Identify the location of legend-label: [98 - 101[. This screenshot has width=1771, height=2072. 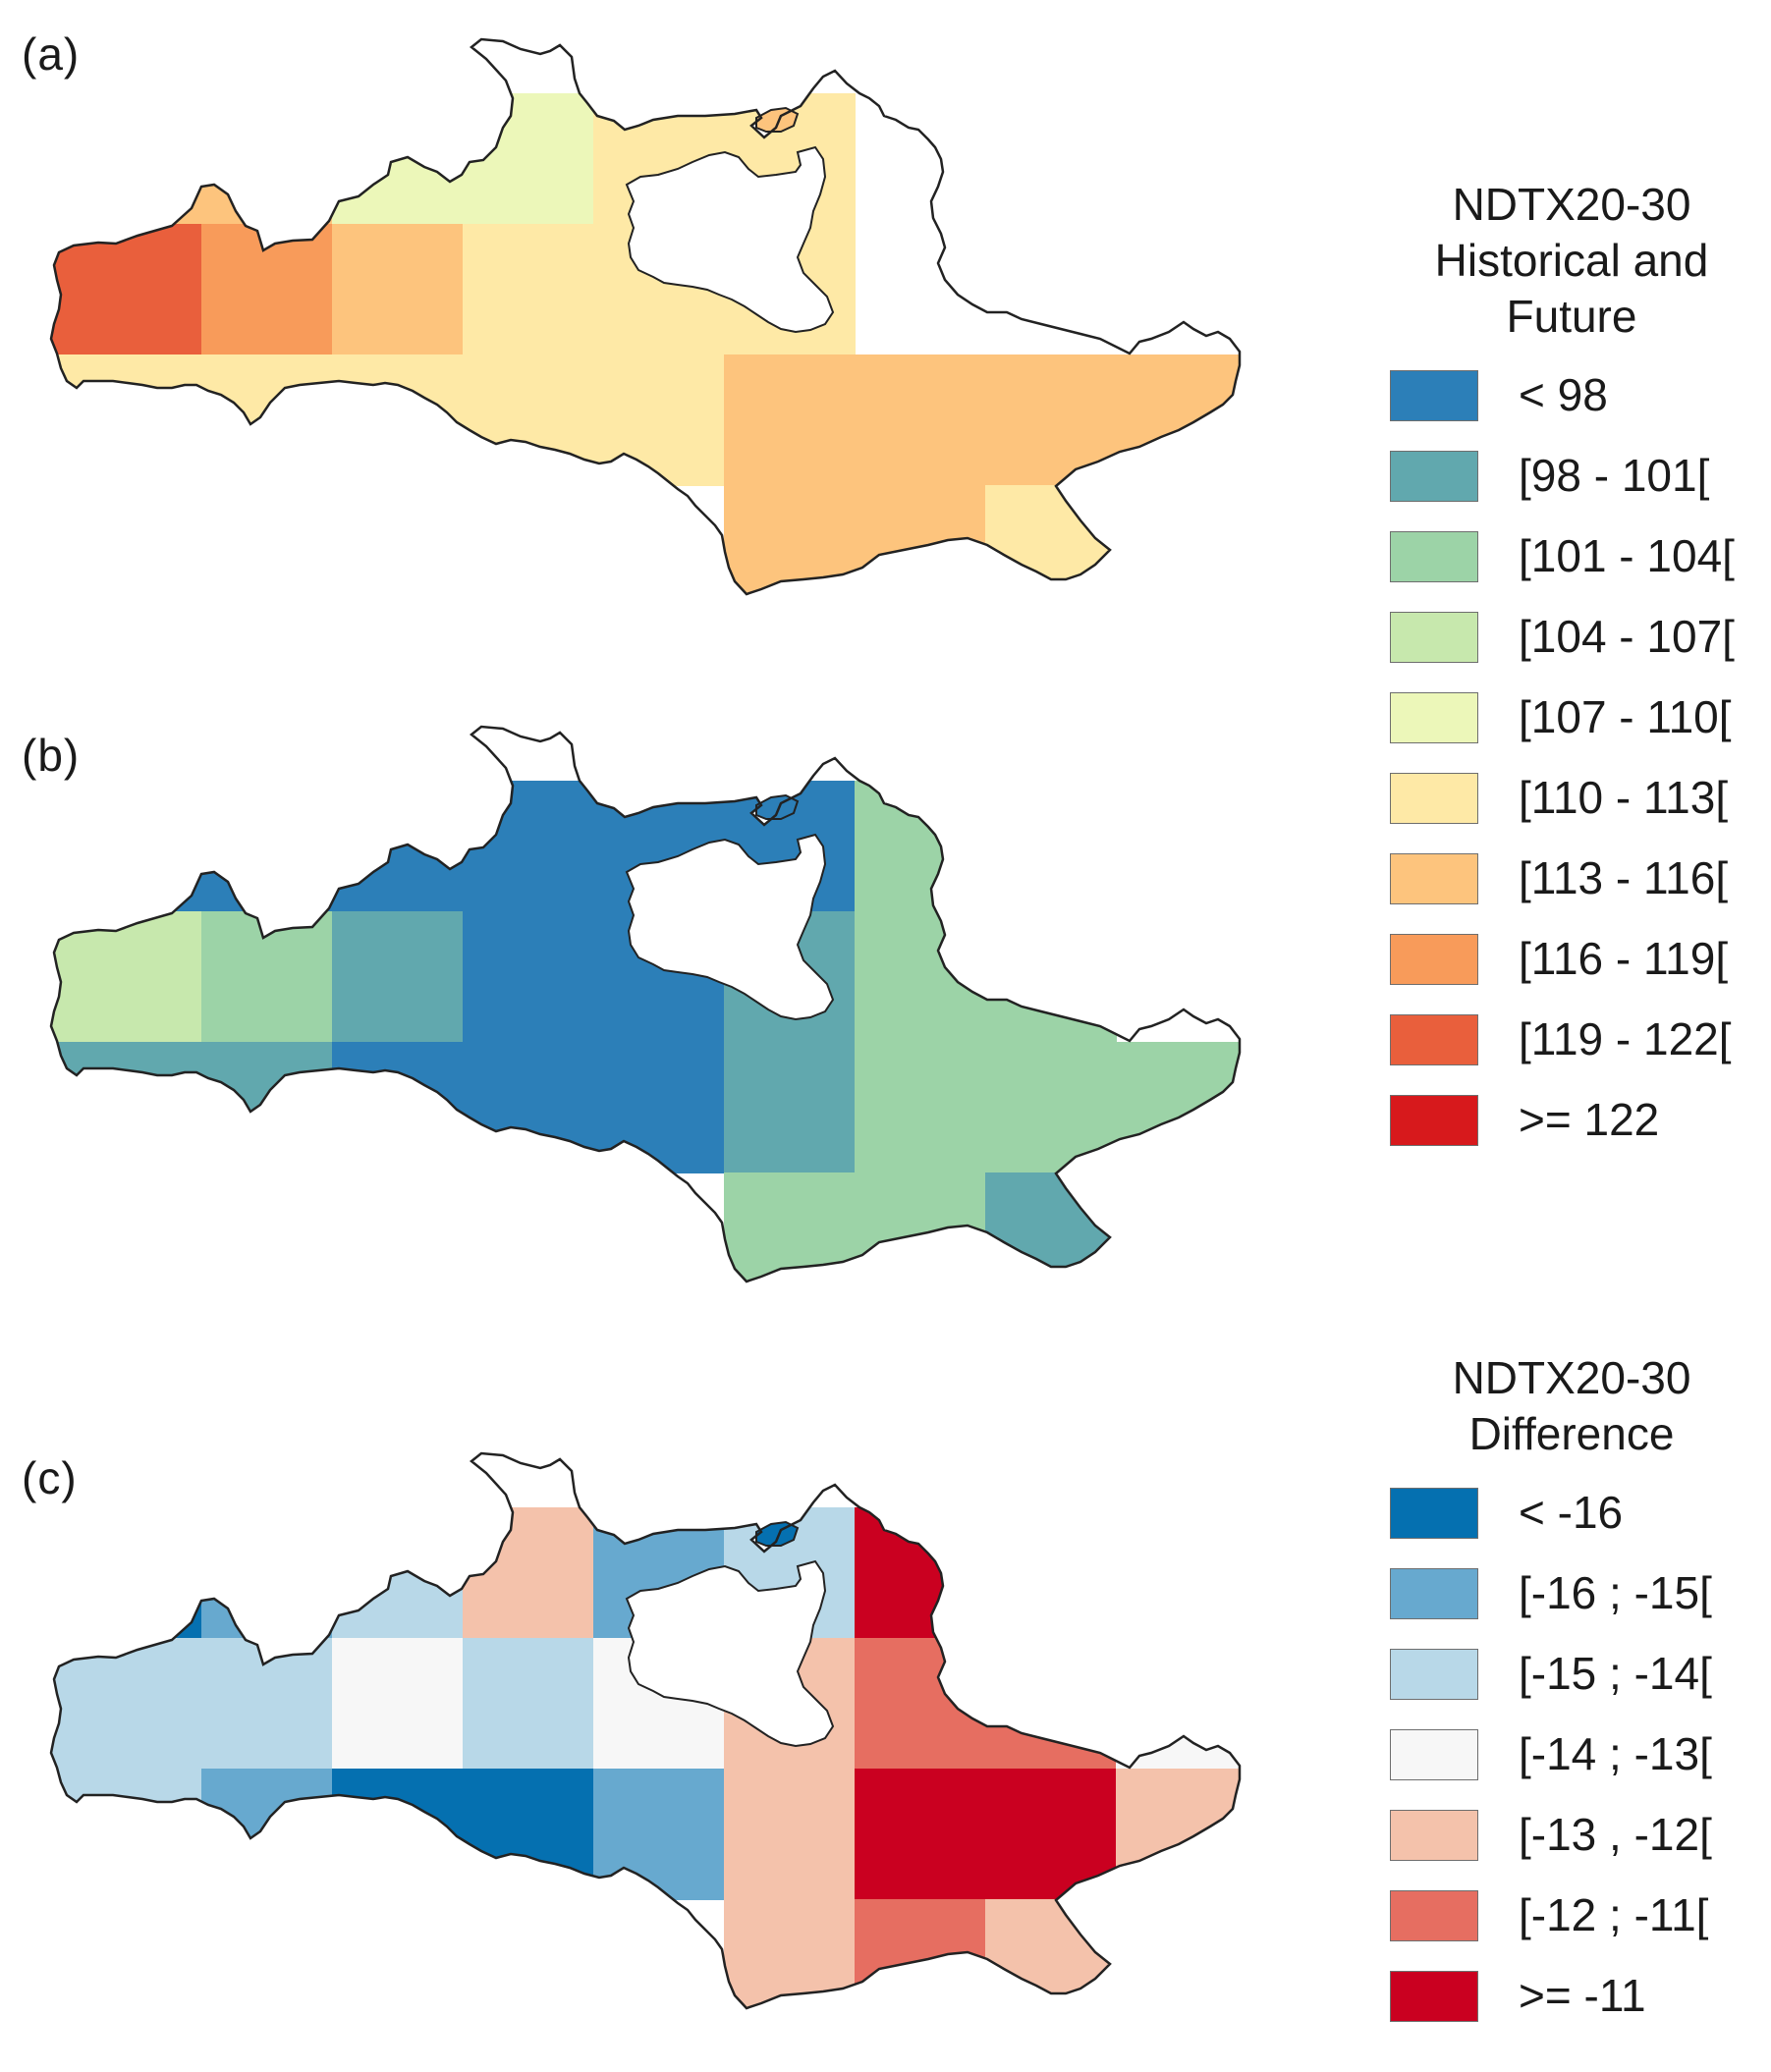
(1615, 476).